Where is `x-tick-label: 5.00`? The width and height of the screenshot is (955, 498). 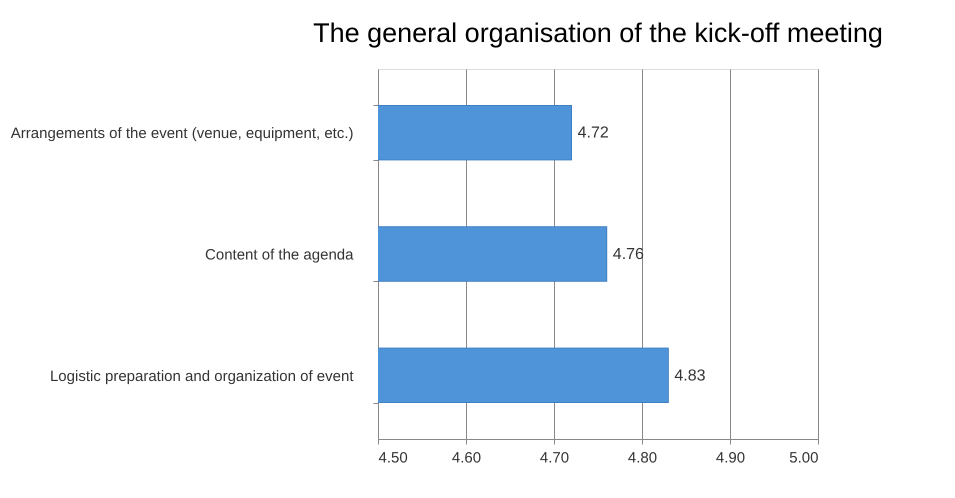 x-tick-label: 5.00 is located at coordinates (803, 458).